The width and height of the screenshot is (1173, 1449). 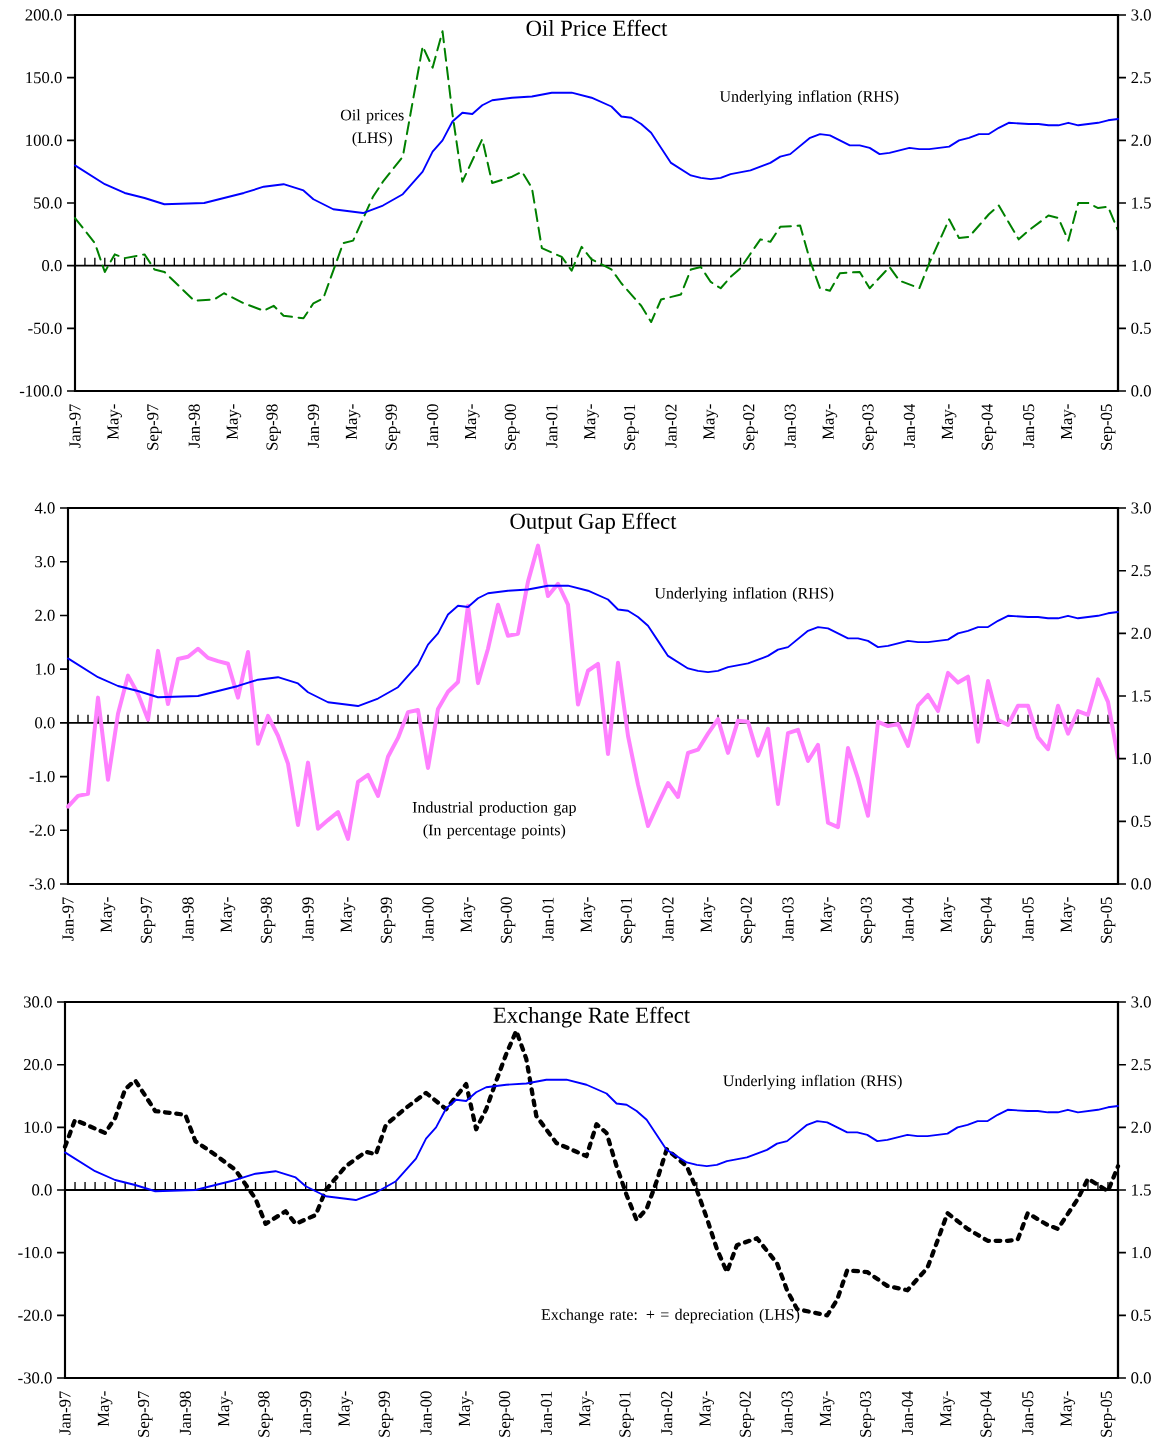 What do you see at coordinates (1028, 1413) in the screenshot?
I see `x-tick-label: Jan-05` at bounding box center [1028, 1413].